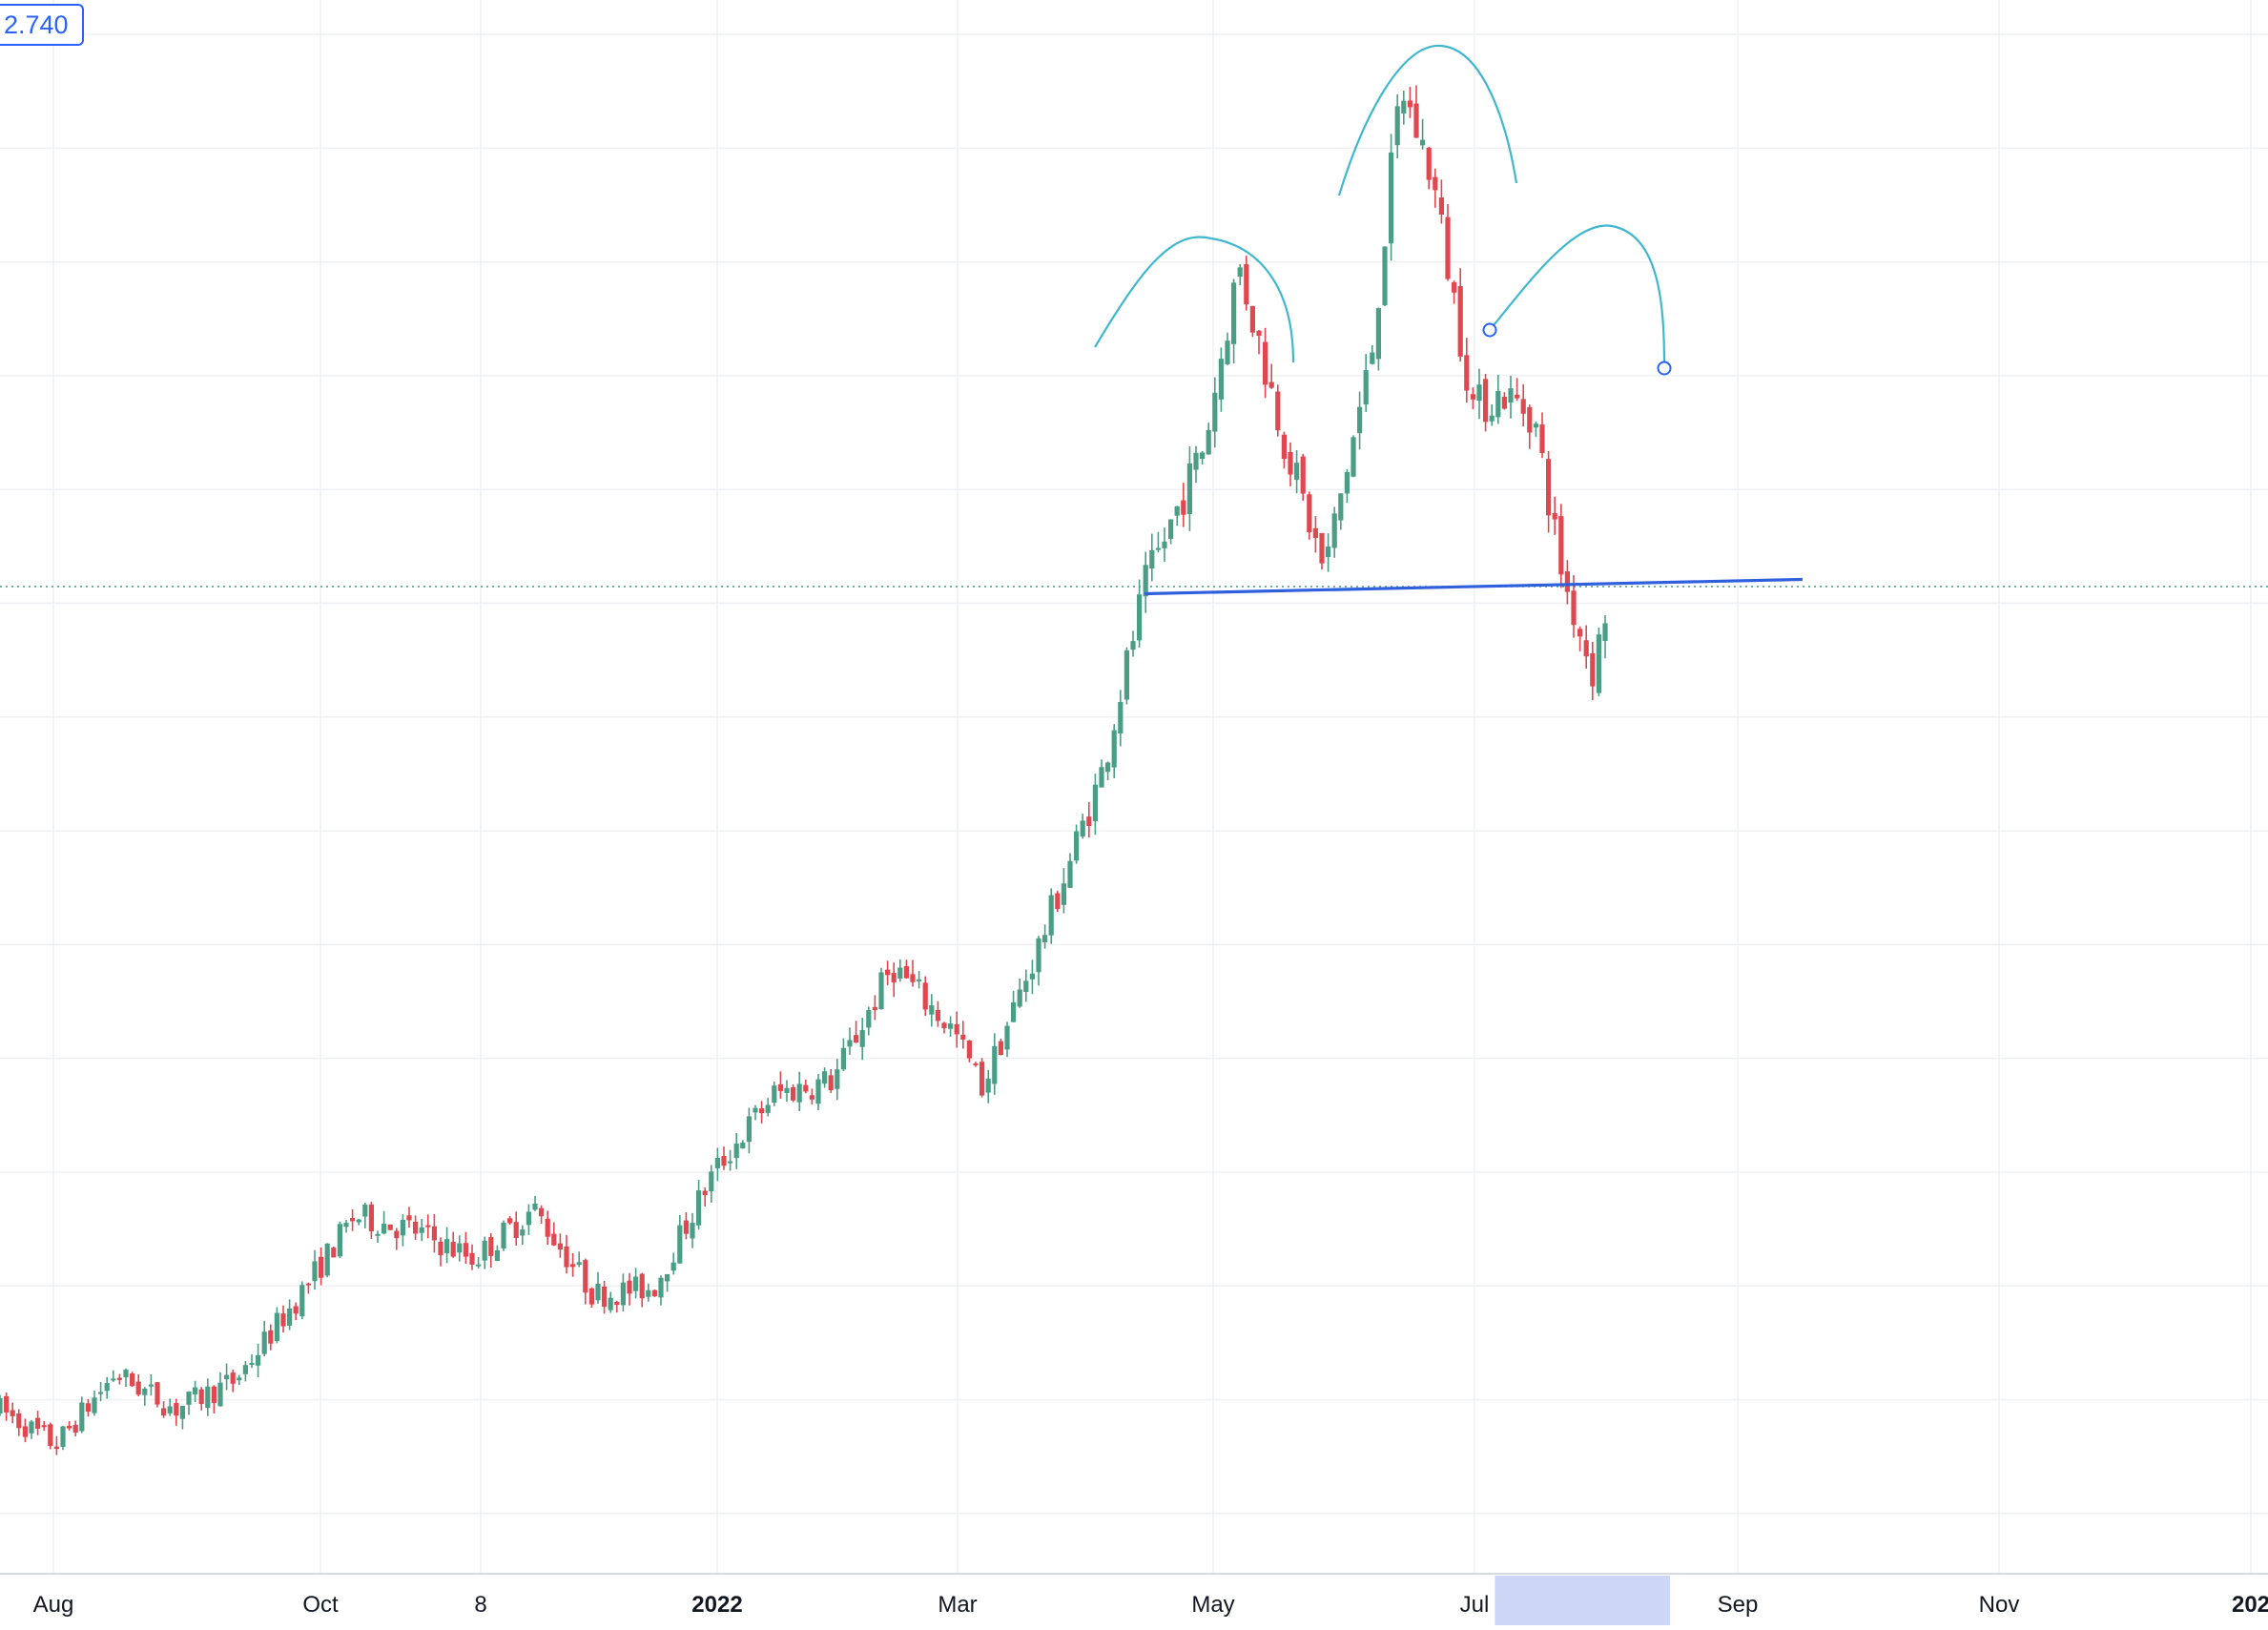 The height and width of the screenshot is (1630, 2268). I want to click on x-axis-tick-label: Nov, so click(1999, 1605).